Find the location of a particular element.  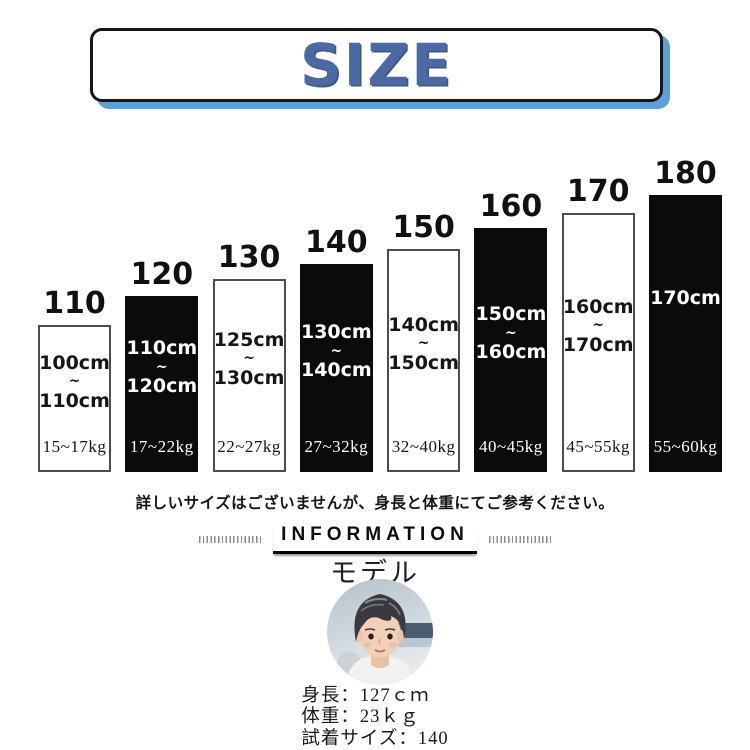

height-from: 140cm is located at coordinates (423, 324).